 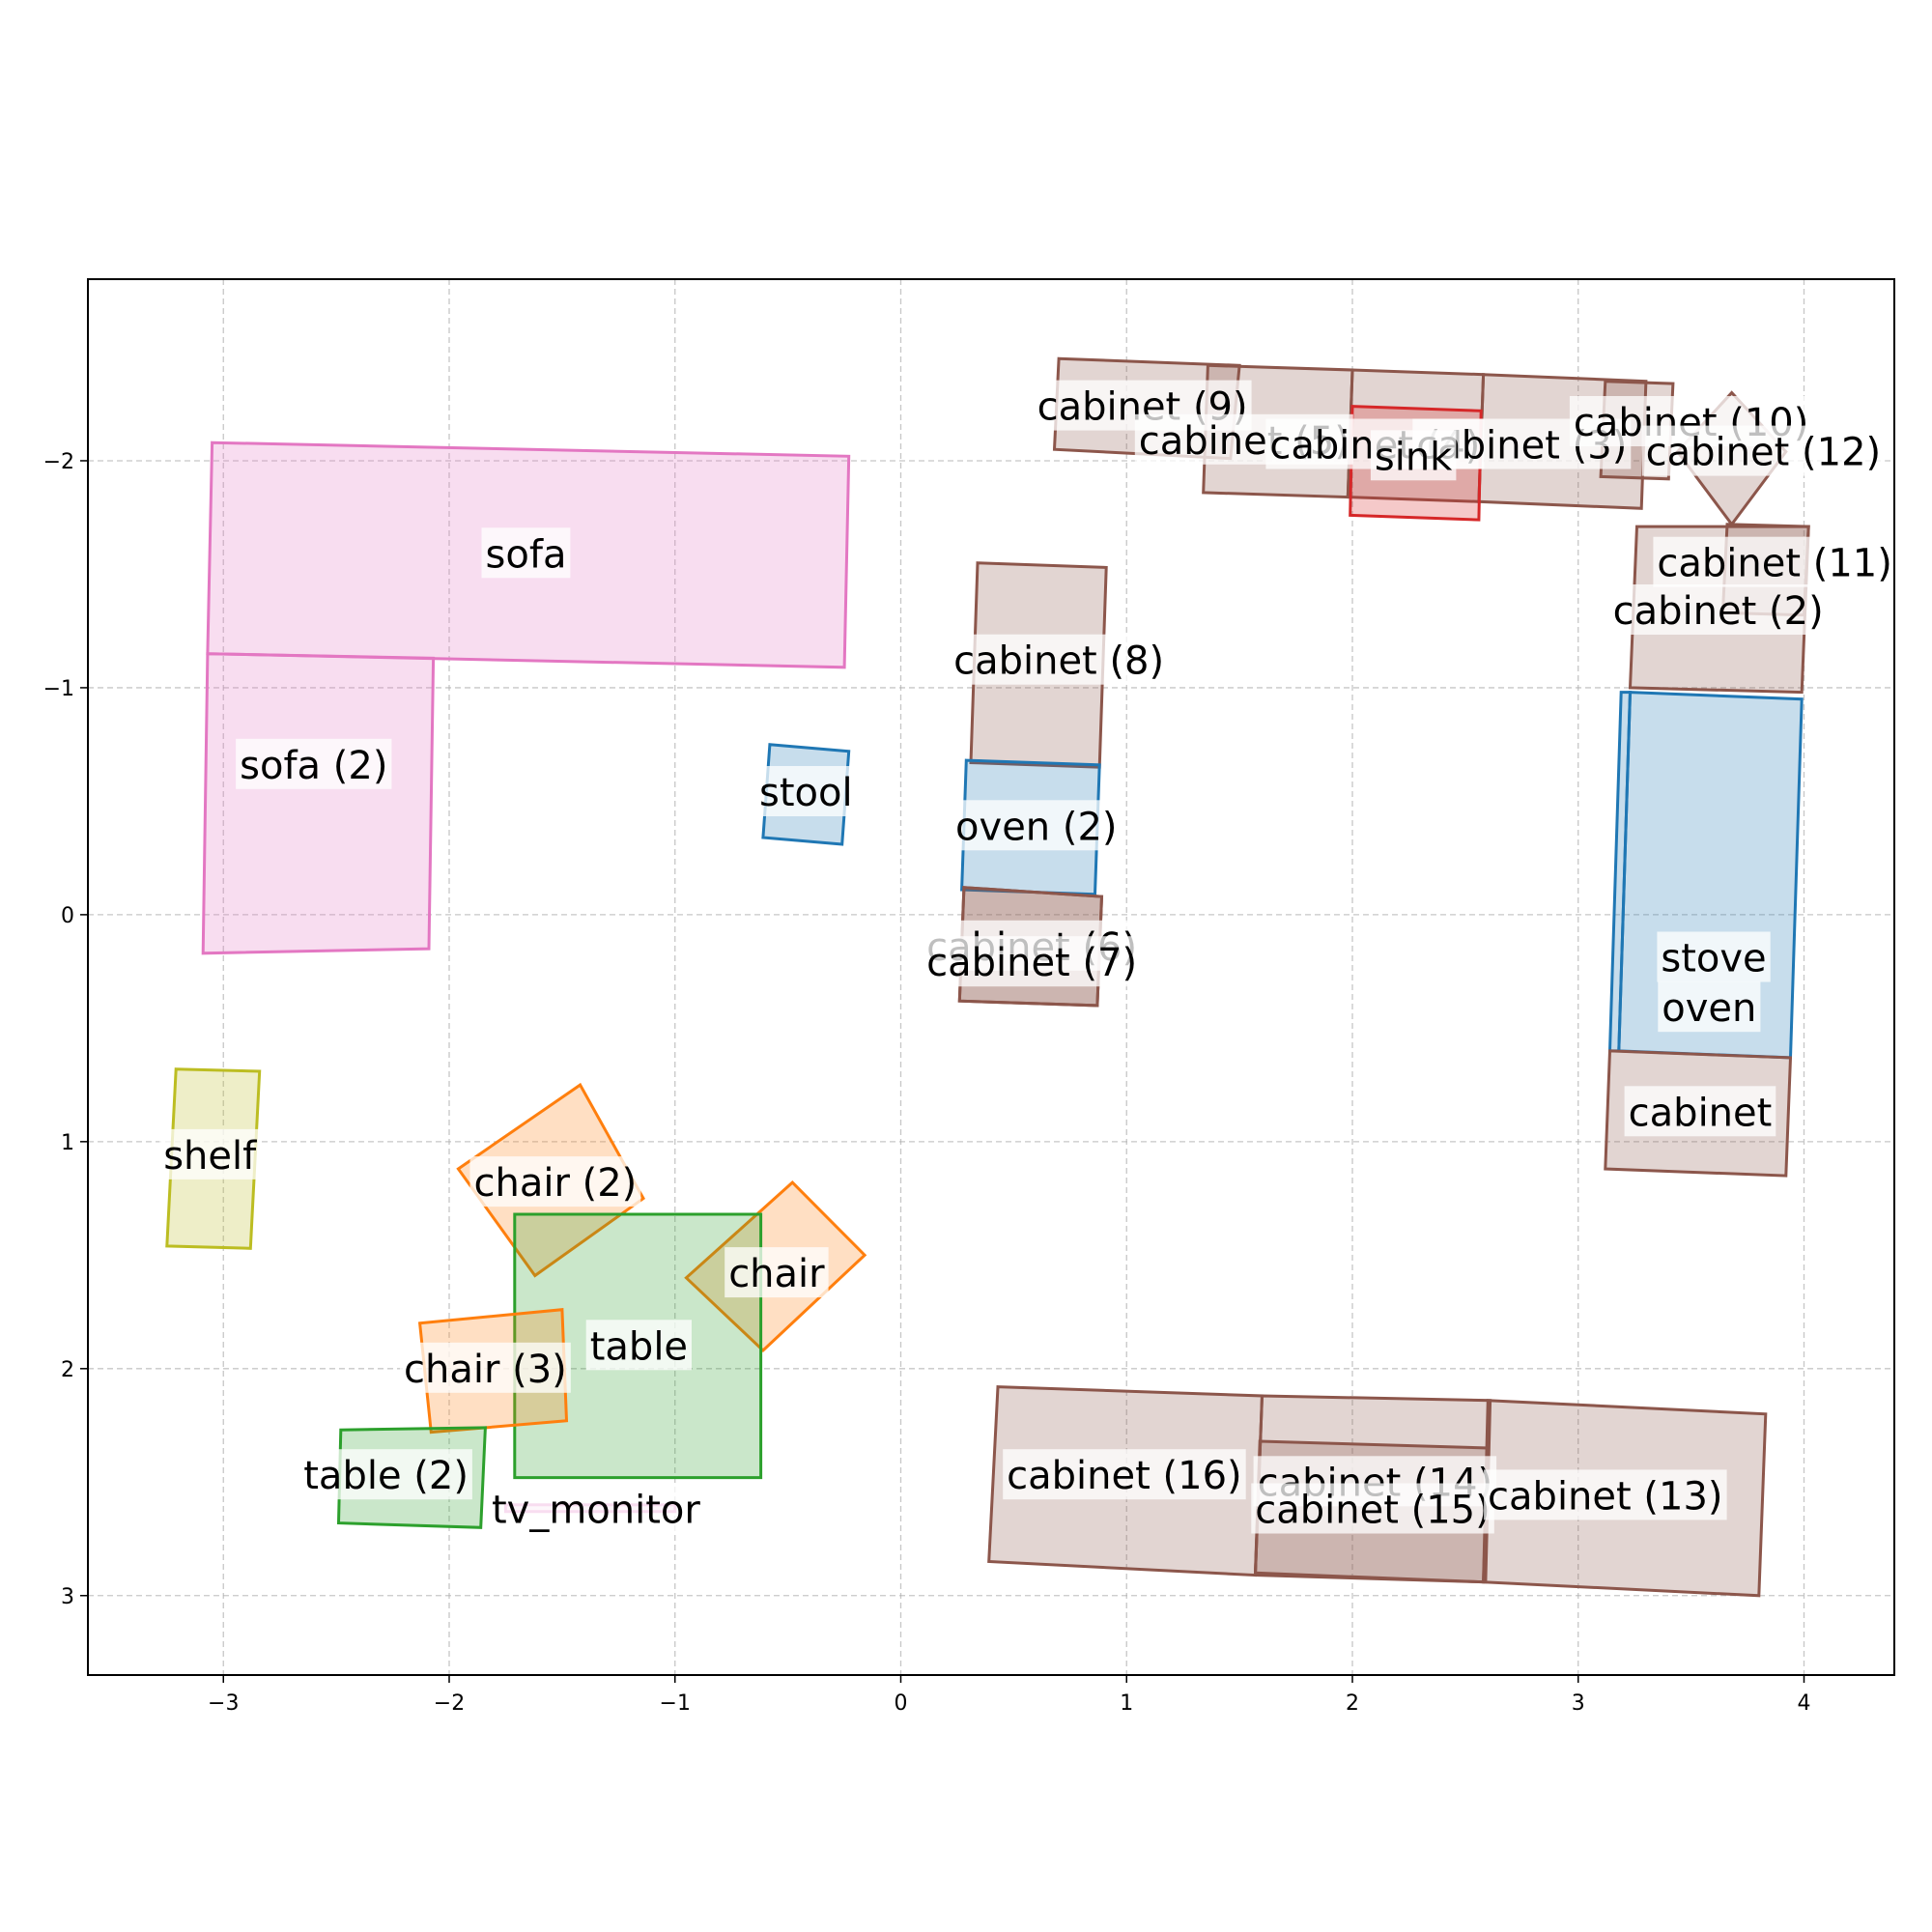 I want to click on x-tick-label: −1, so click(x=675, y=1703).